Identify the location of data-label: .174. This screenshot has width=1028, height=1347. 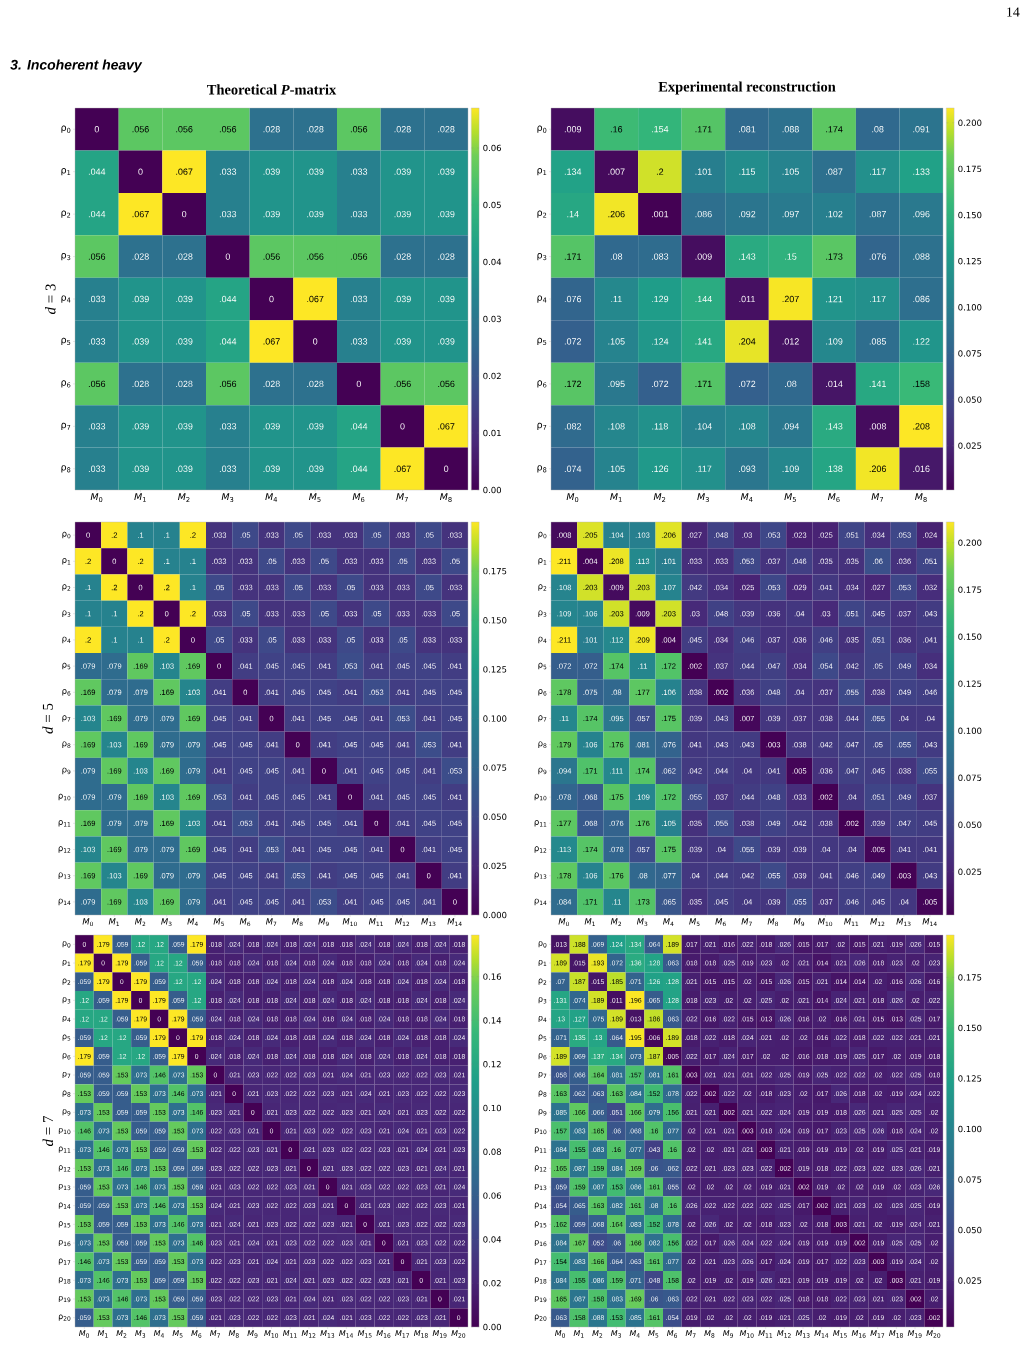
(834, 129).